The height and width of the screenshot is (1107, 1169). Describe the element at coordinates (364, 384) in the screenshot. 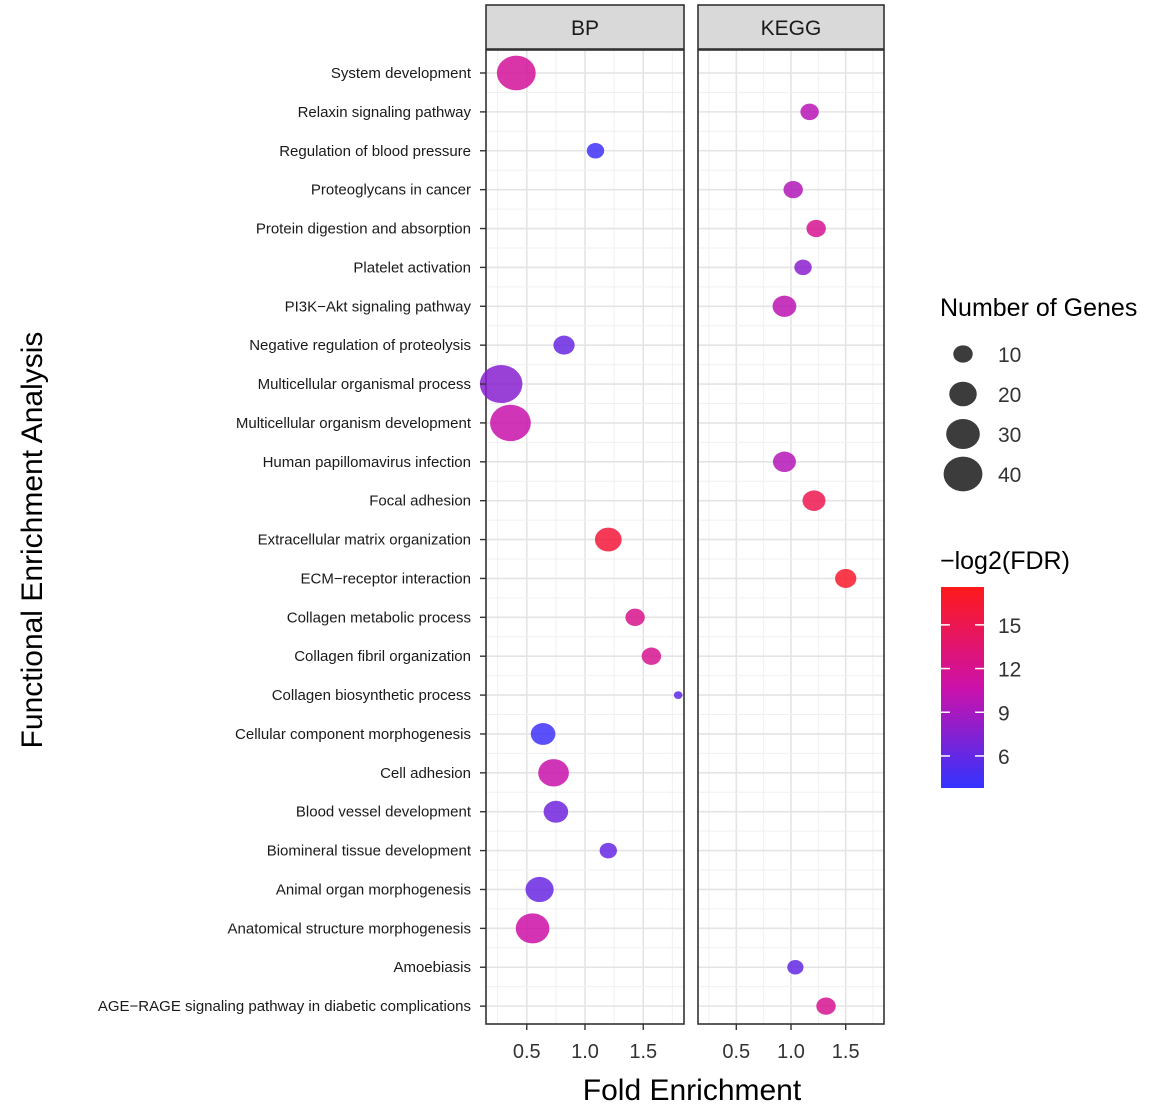

I see `category-label: Multicellular organismal process` at that location.